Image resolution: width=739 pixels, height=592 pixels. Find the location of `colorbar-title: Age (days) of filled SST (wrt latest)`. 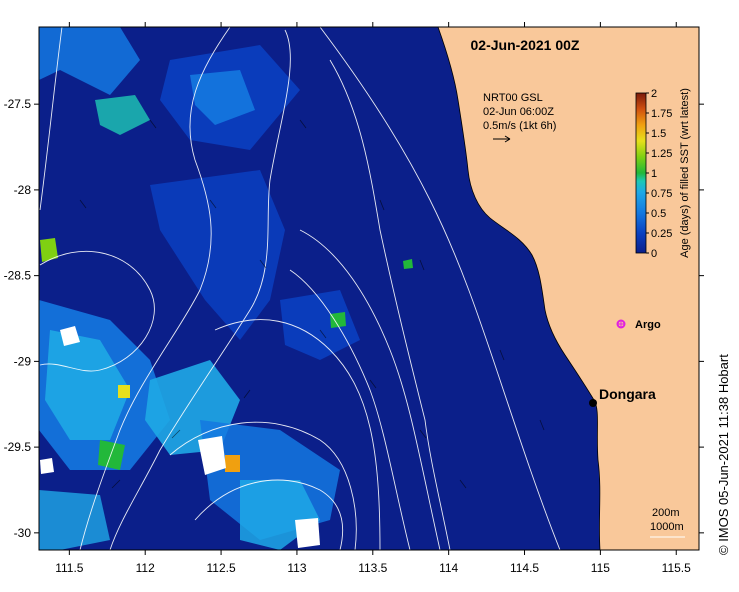

colorbar-title: Age (days) of filled SST (wrt latest) is located at coordinates (685, 173).